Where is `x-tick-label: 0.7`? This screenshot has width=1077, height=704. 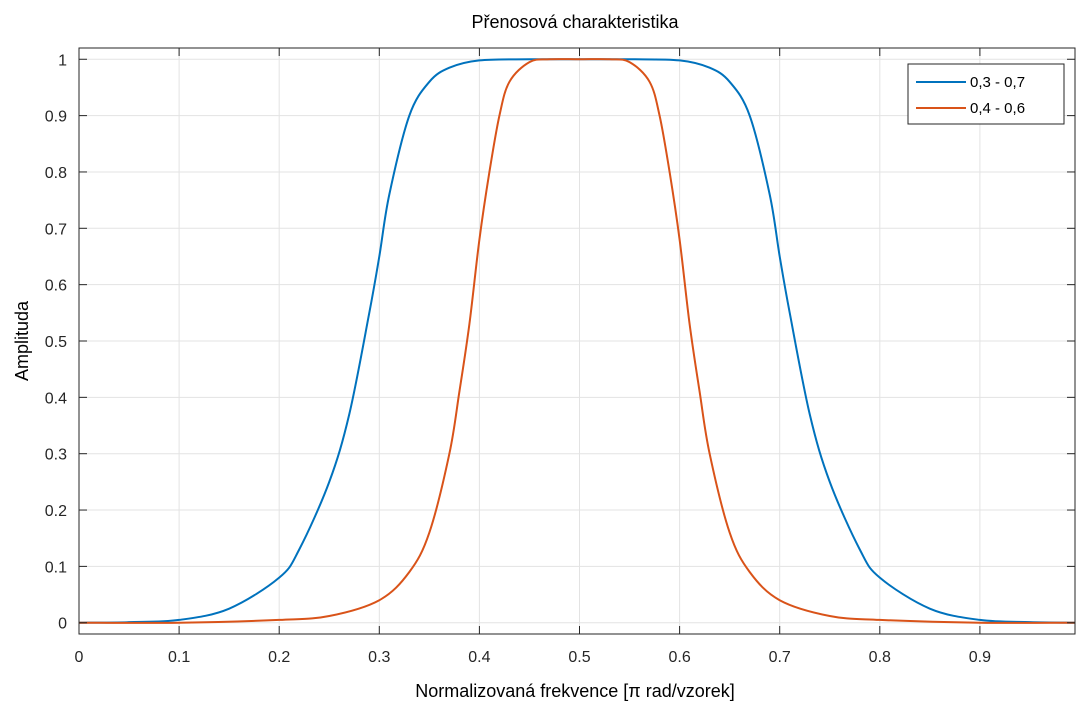
x-tick-label: 0.7 is located at coordinates (780, 657).